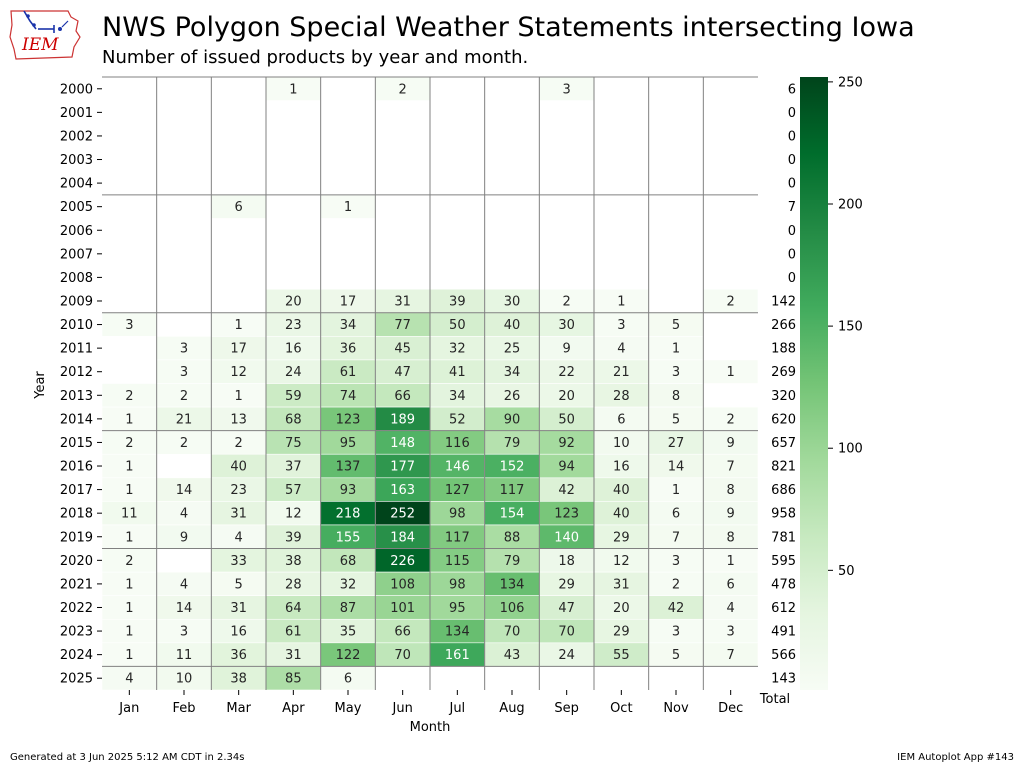 The height and width of the screenshot is (768, 1024). Describe the element at coordinates (293, 325) in the screenshot. I see `cell-value-label: 23` at that location.